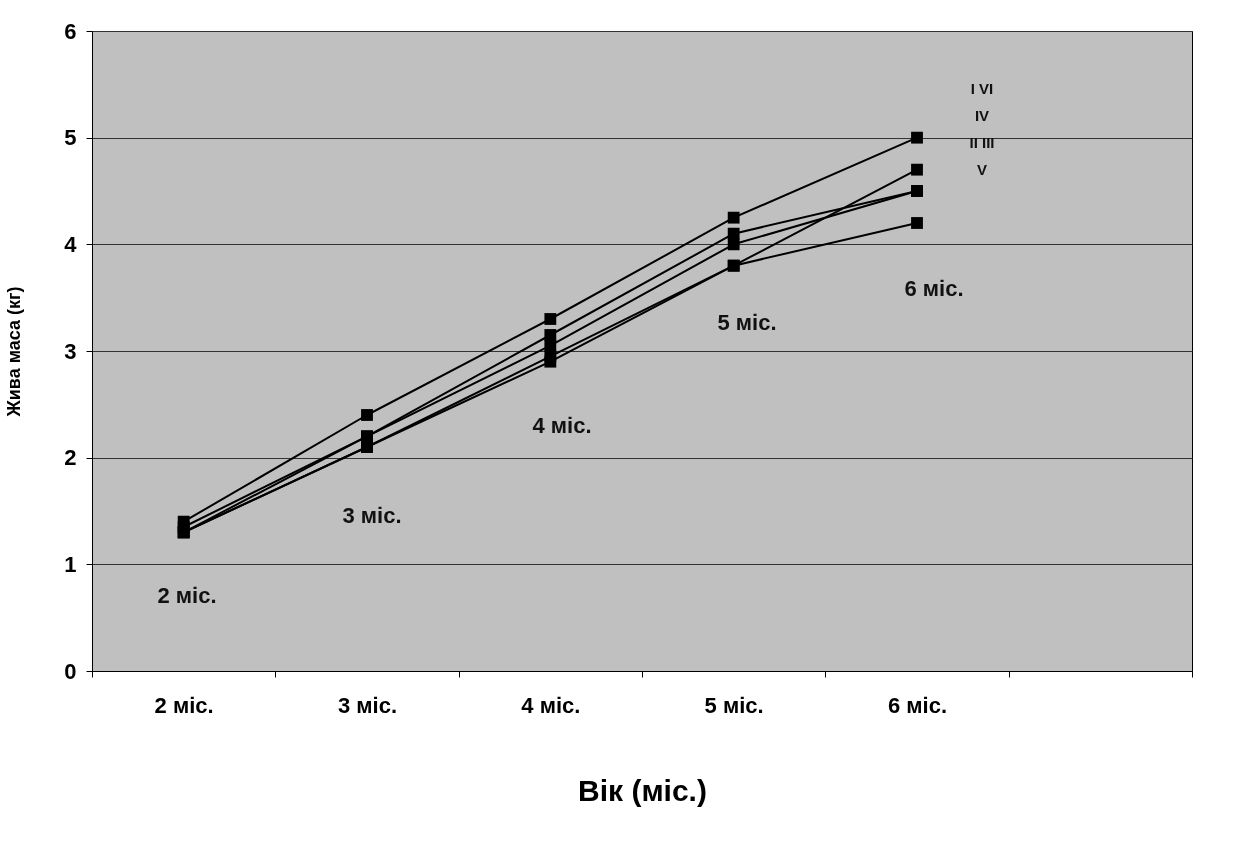 The image size is (1250, 852). What do you see at coordinates (934, 288) in the screenshot?
I see `annotation: 6 міс.` at bounding box center [934, 288].